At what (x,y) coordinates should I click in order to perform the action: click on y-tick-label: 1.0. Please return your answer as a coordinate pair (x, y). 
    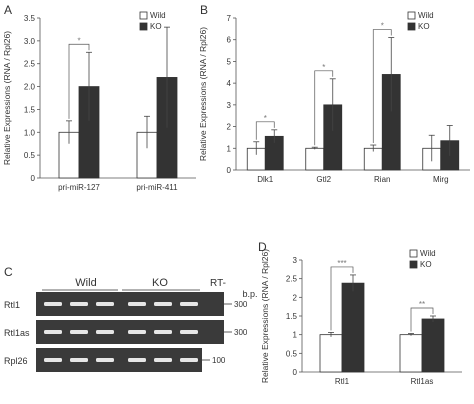
    Looking at the image, I should click on (30, 132).